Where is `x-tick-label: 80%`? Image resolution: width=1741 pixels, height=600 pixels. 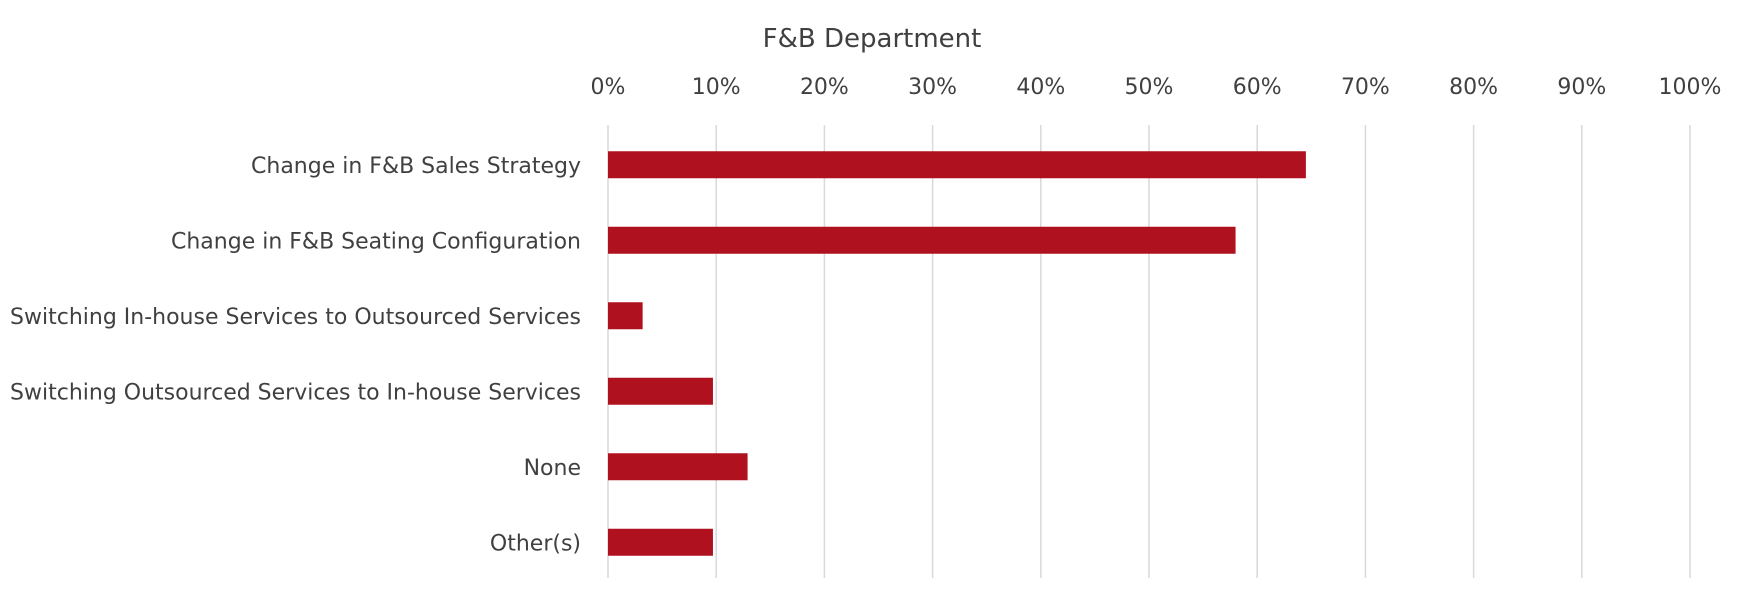 x-tick-label: 80% is located at coordinates (1473, 87).